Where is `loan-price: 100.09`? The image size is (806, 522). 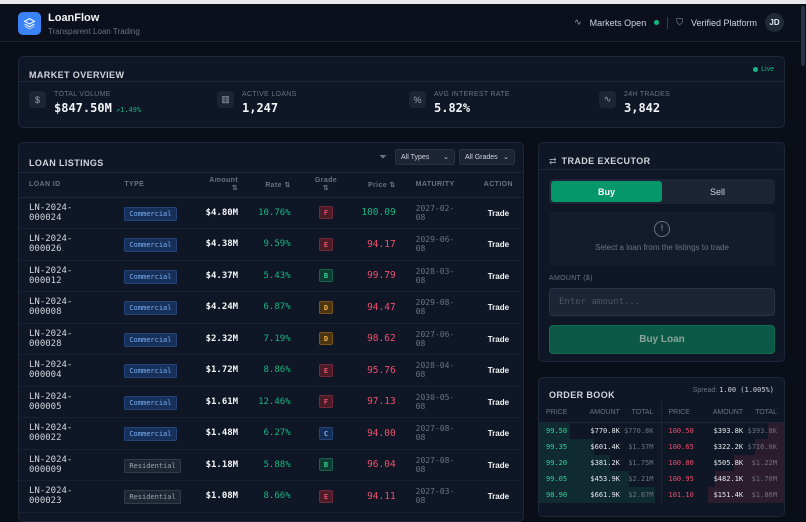 loan-price: 100.09 is located at coordinates (378, 213).